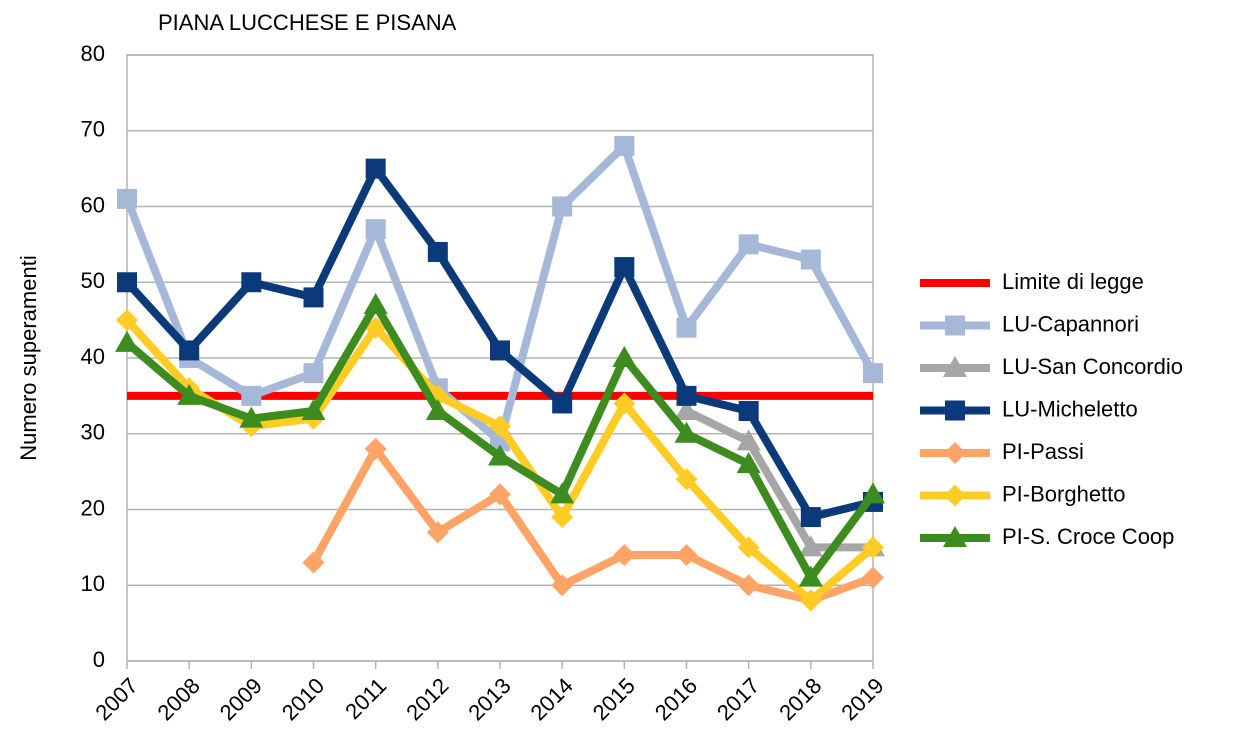 The width and height of the screenshot is (1256, 751). I want to click on x-tick-label: 2012, so click(427, 699).